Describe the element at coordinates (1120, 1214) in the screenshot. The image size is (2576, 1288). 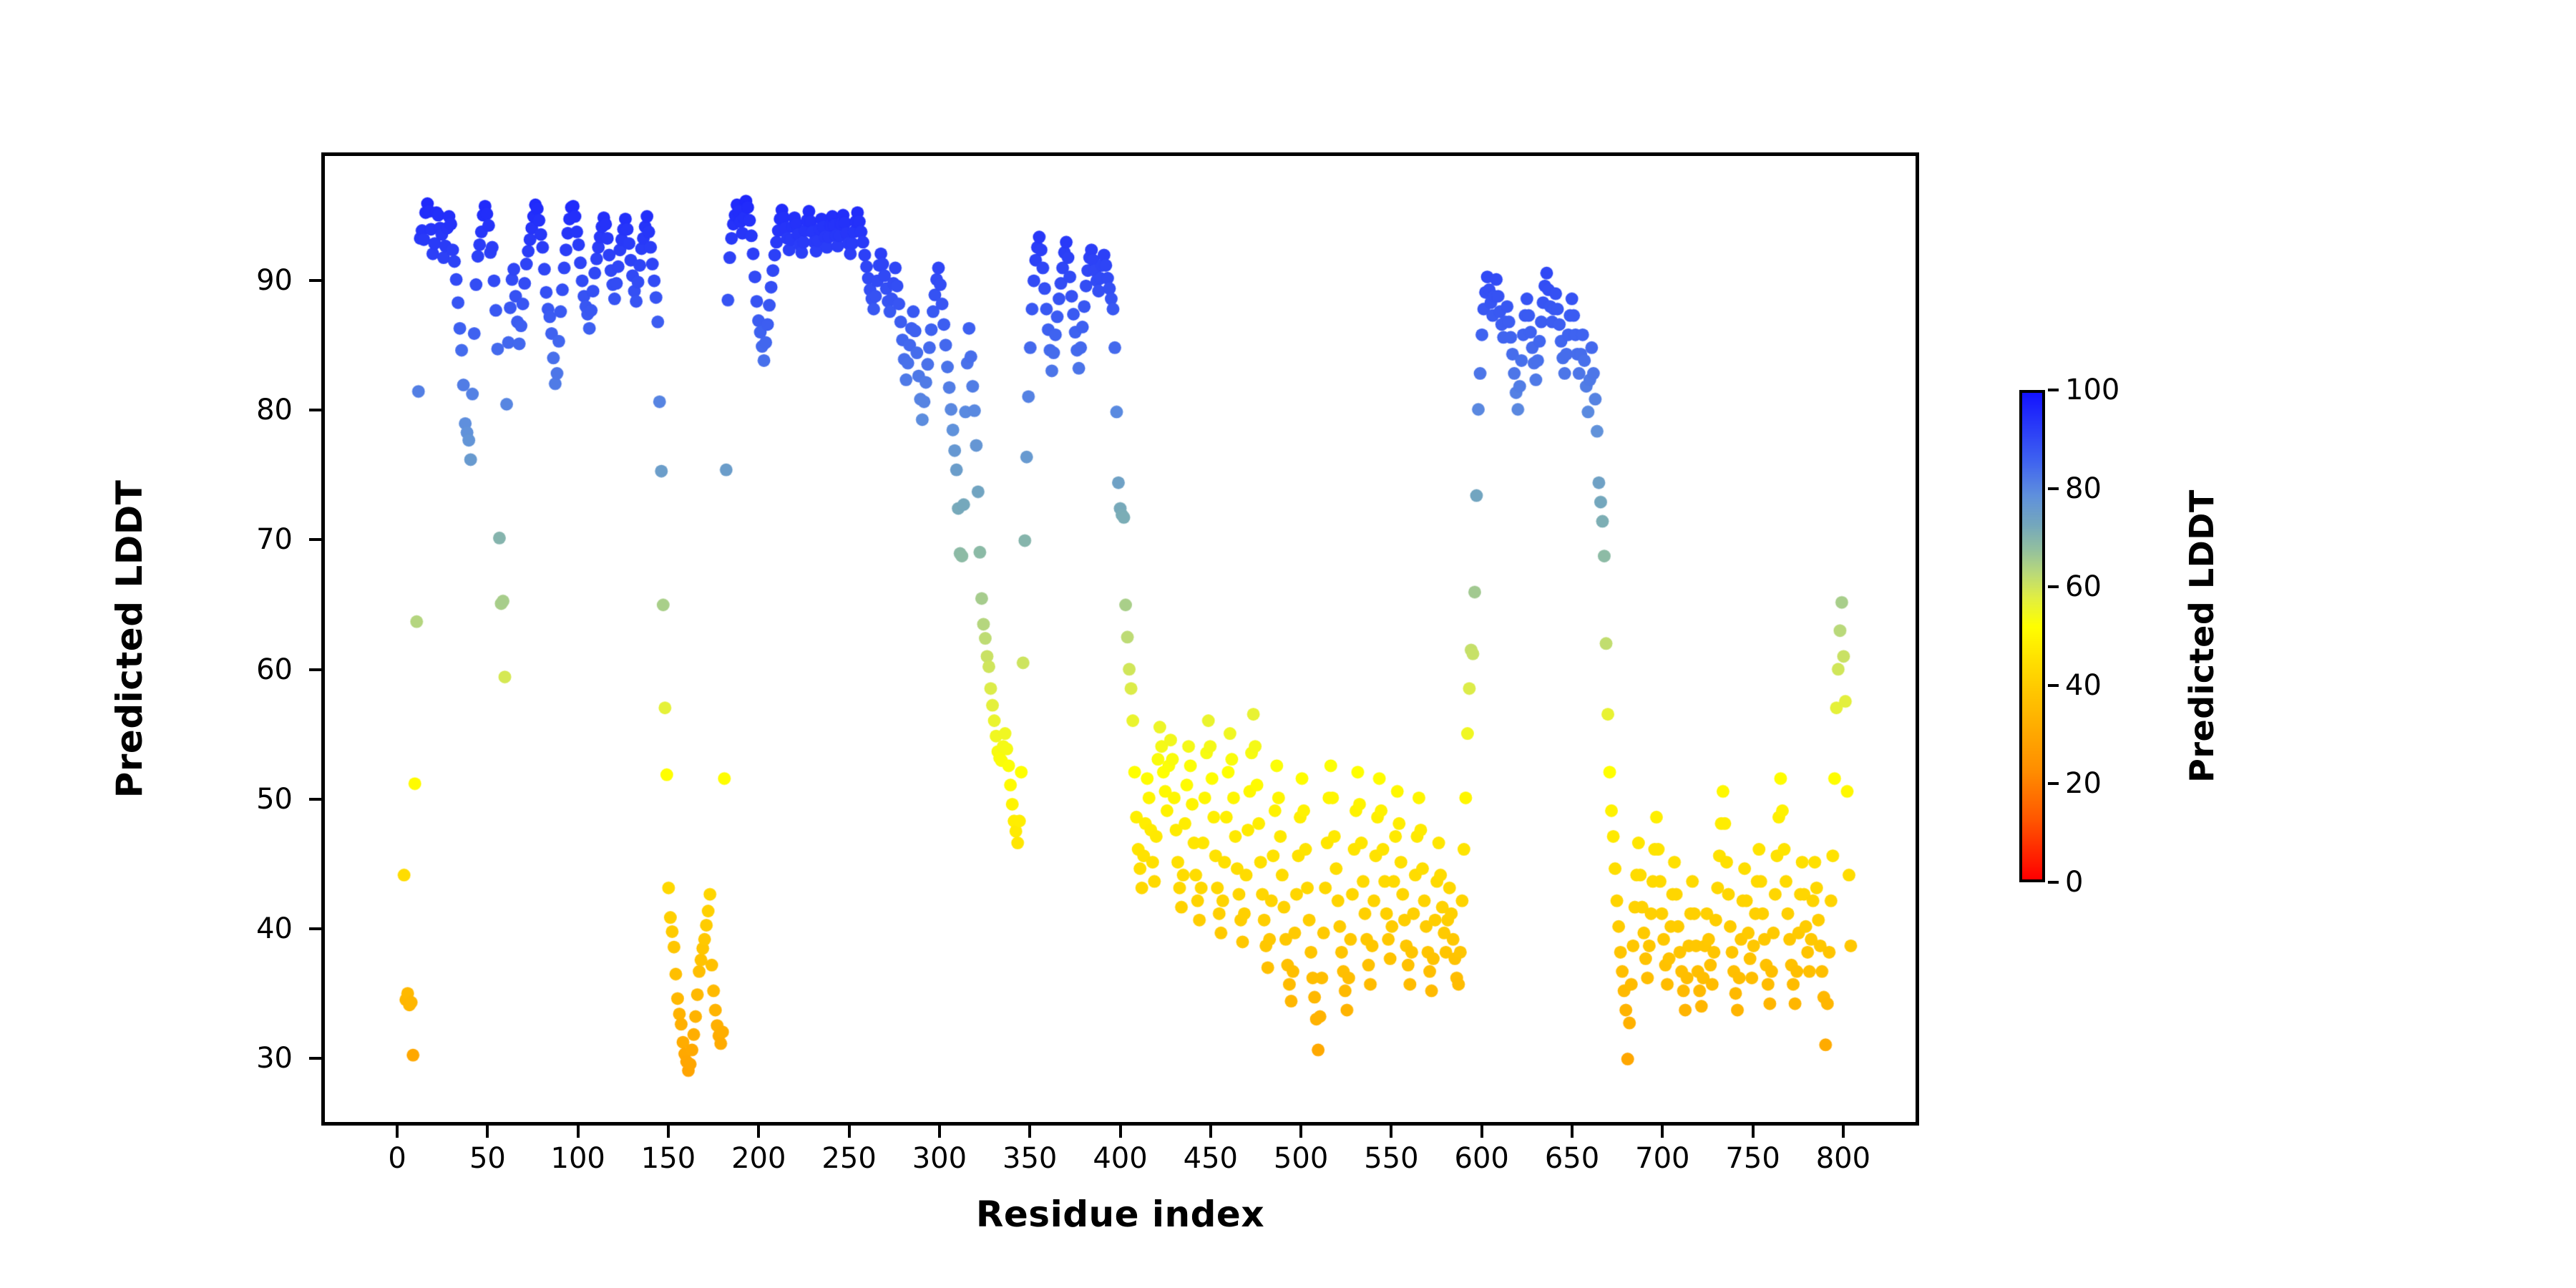
I see `x-axis-label: Residue index` at that location.